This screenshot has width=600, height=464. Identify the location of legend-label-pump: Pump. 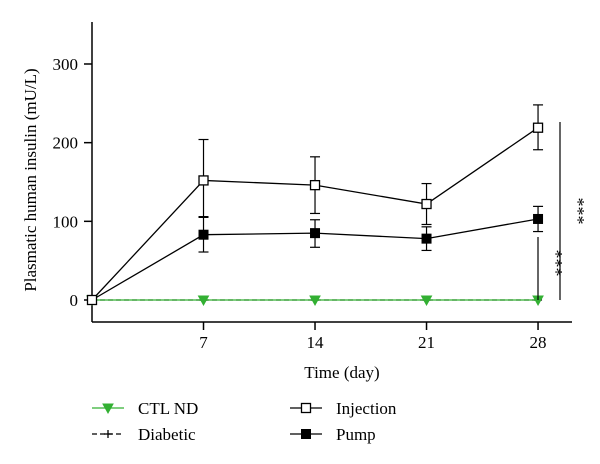
(356, 434).